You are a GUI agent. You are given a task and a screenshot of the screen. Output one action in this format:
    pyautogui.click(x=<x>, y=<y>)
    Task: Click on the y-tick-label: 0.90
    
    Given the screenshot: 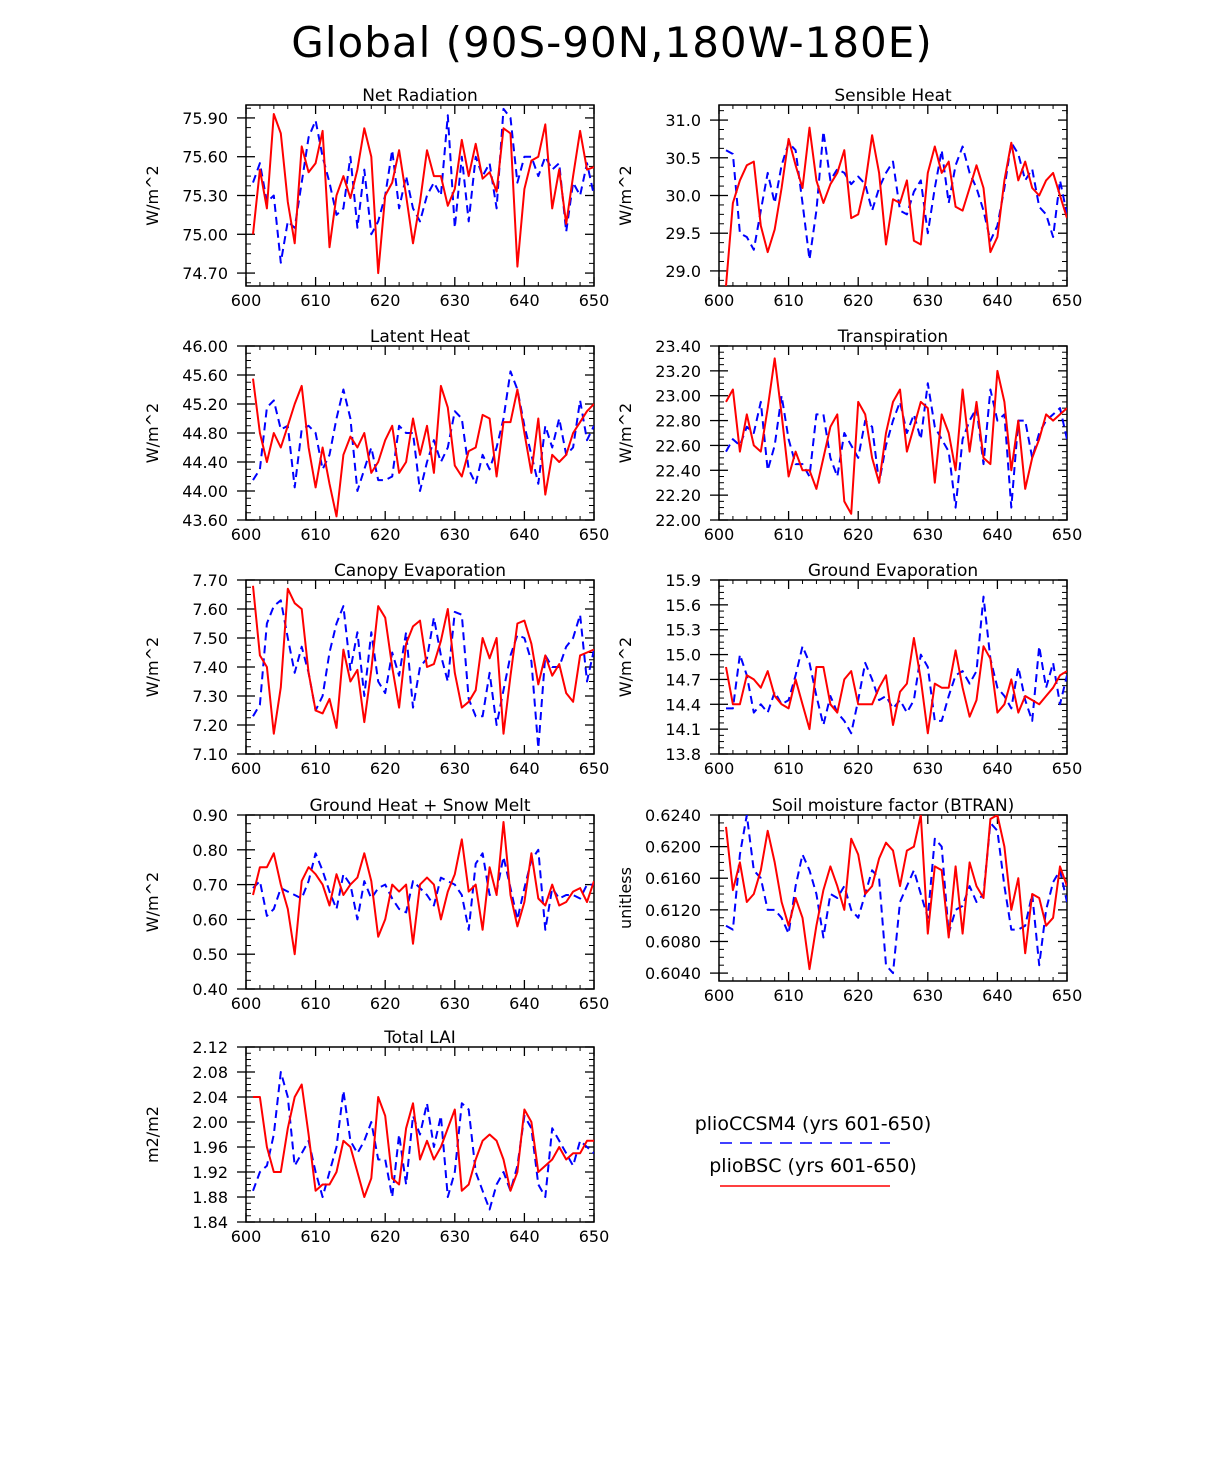 What is the action you would take?
    pyautogui.click(x=210, y=815)
    